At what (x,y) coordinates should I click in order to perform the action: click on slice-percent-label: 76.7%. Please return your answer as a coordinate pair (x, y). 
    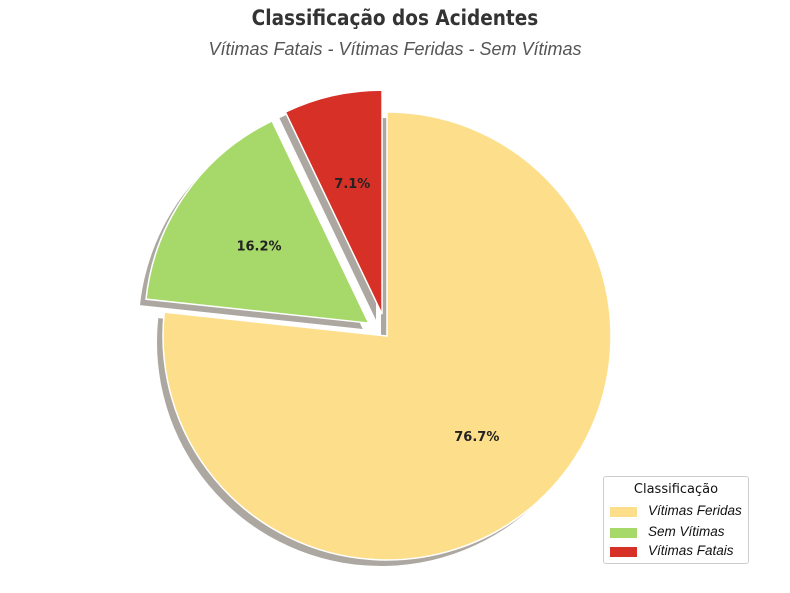
    Looking at the image, I should click on (476, 437).